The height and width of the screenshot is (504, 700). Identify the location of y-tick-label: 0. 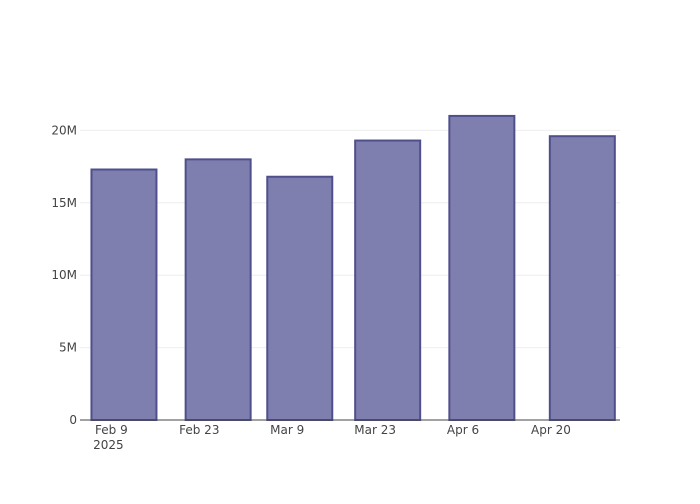
(73, 420).